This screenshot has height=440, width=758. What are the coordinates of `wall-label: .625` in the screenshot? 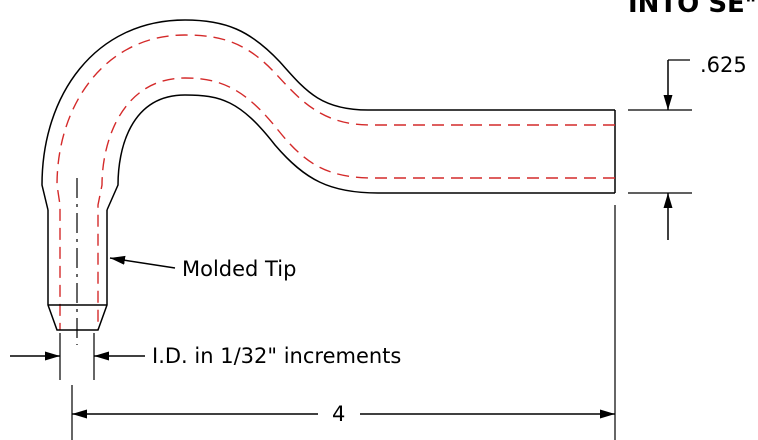 It's located at (723, 65).